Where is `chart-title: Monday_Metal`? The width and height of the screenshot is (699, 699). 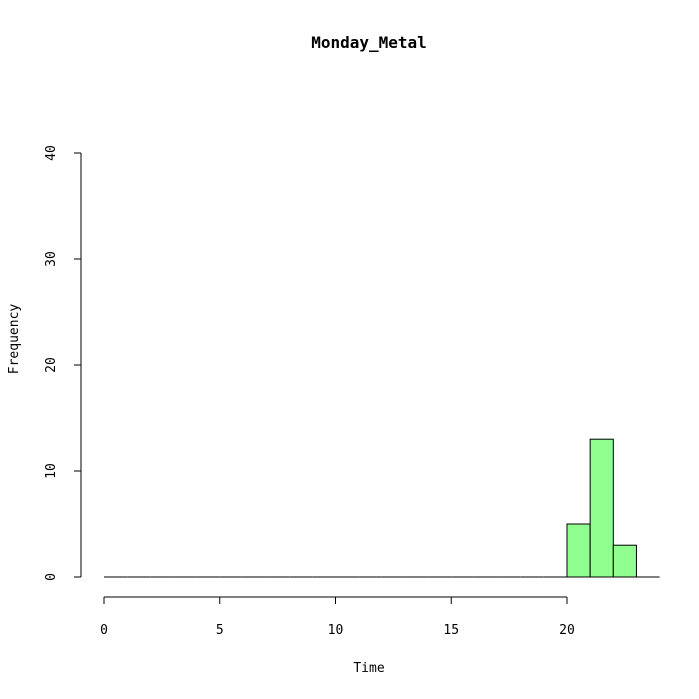
chart-title: Monday_Metal is located at coordinates (369, 42).